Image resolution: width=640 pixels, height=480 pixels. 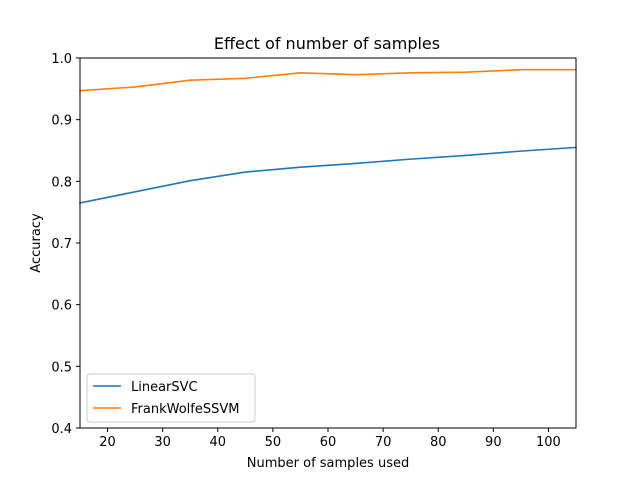 What do you see at coordinates (493, 442) in the screenshot?
I see `x-tick-label: 90` at bounding box center [493, 442].